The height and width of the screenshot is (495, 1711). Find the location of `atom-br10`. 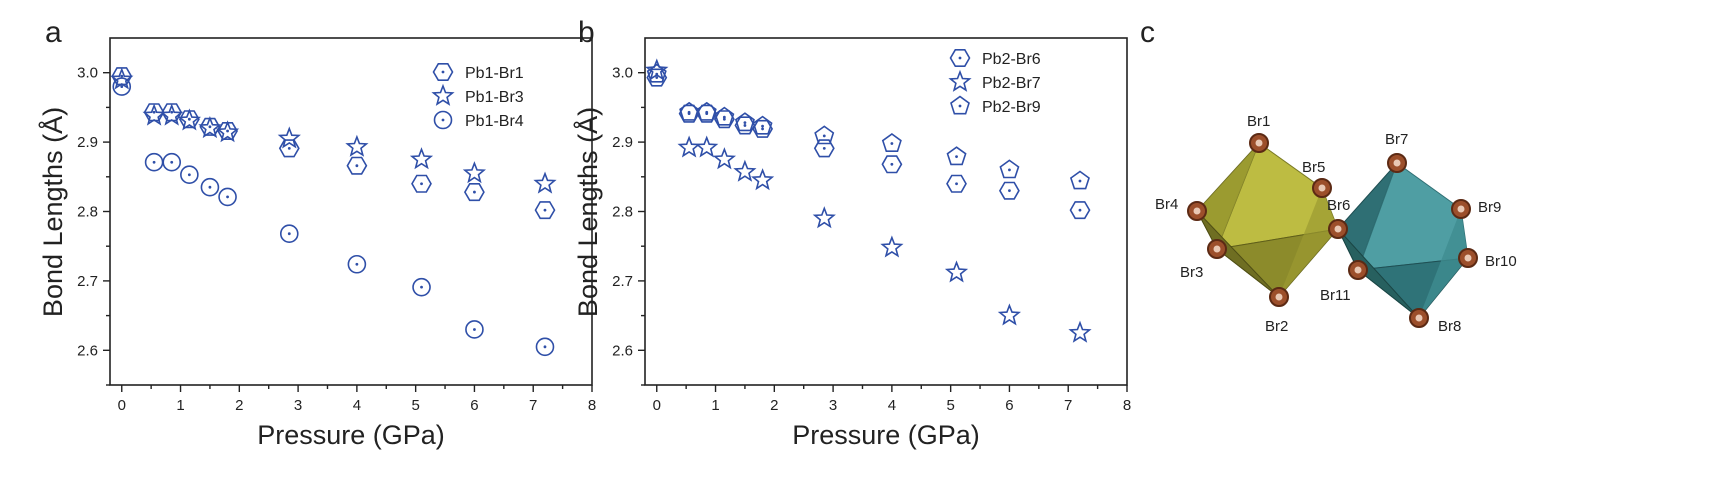

atom-br10 is located at coordinates (1468, 258).